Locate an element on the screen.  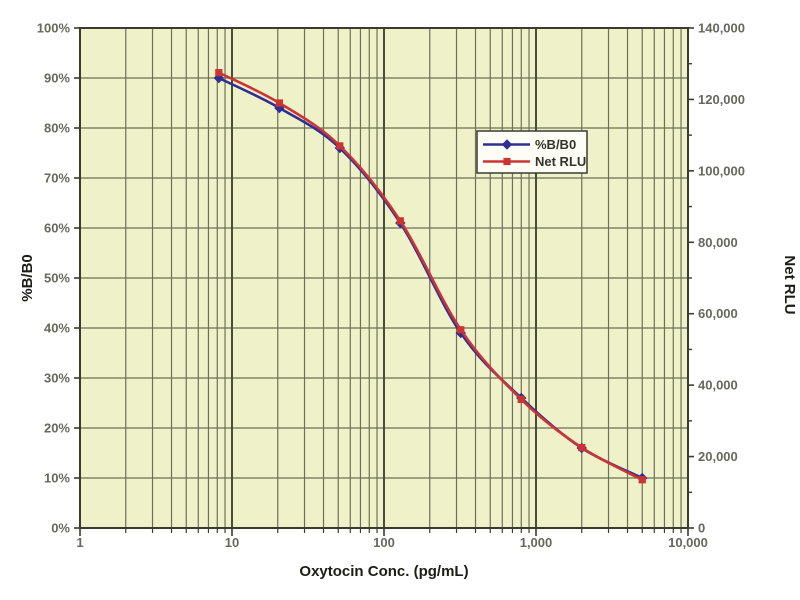
x-tick-label: 100 is located at coordinates (384, 542).